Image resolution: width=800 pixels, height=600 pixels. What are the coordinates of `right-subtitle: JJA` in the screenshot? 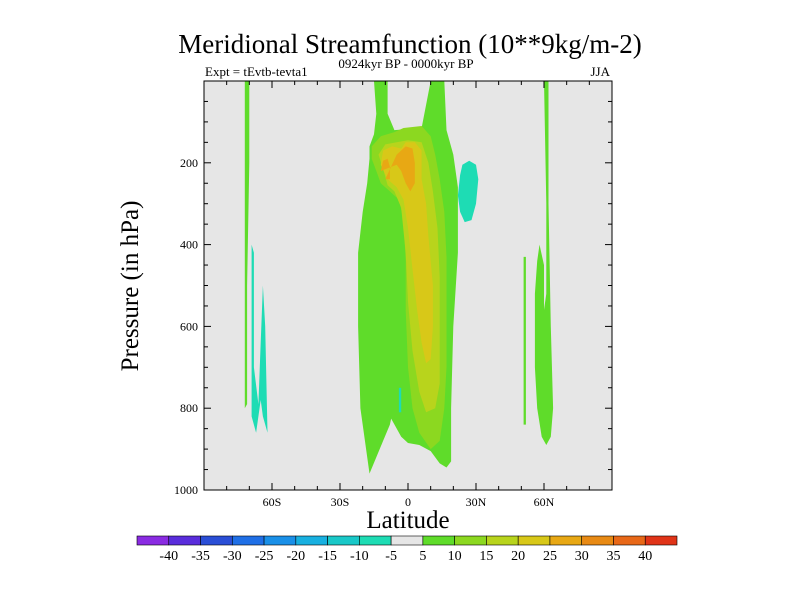 It's located at (600, 71).